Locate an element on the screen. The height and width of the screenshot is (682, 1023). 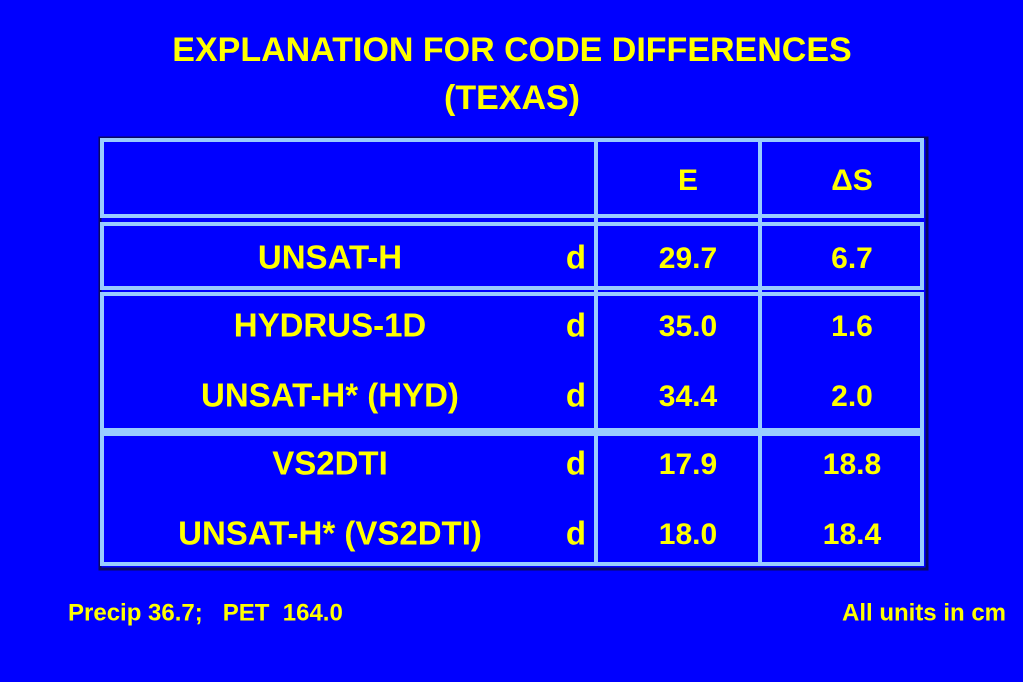
group-box is located at coordinates (512, 256).